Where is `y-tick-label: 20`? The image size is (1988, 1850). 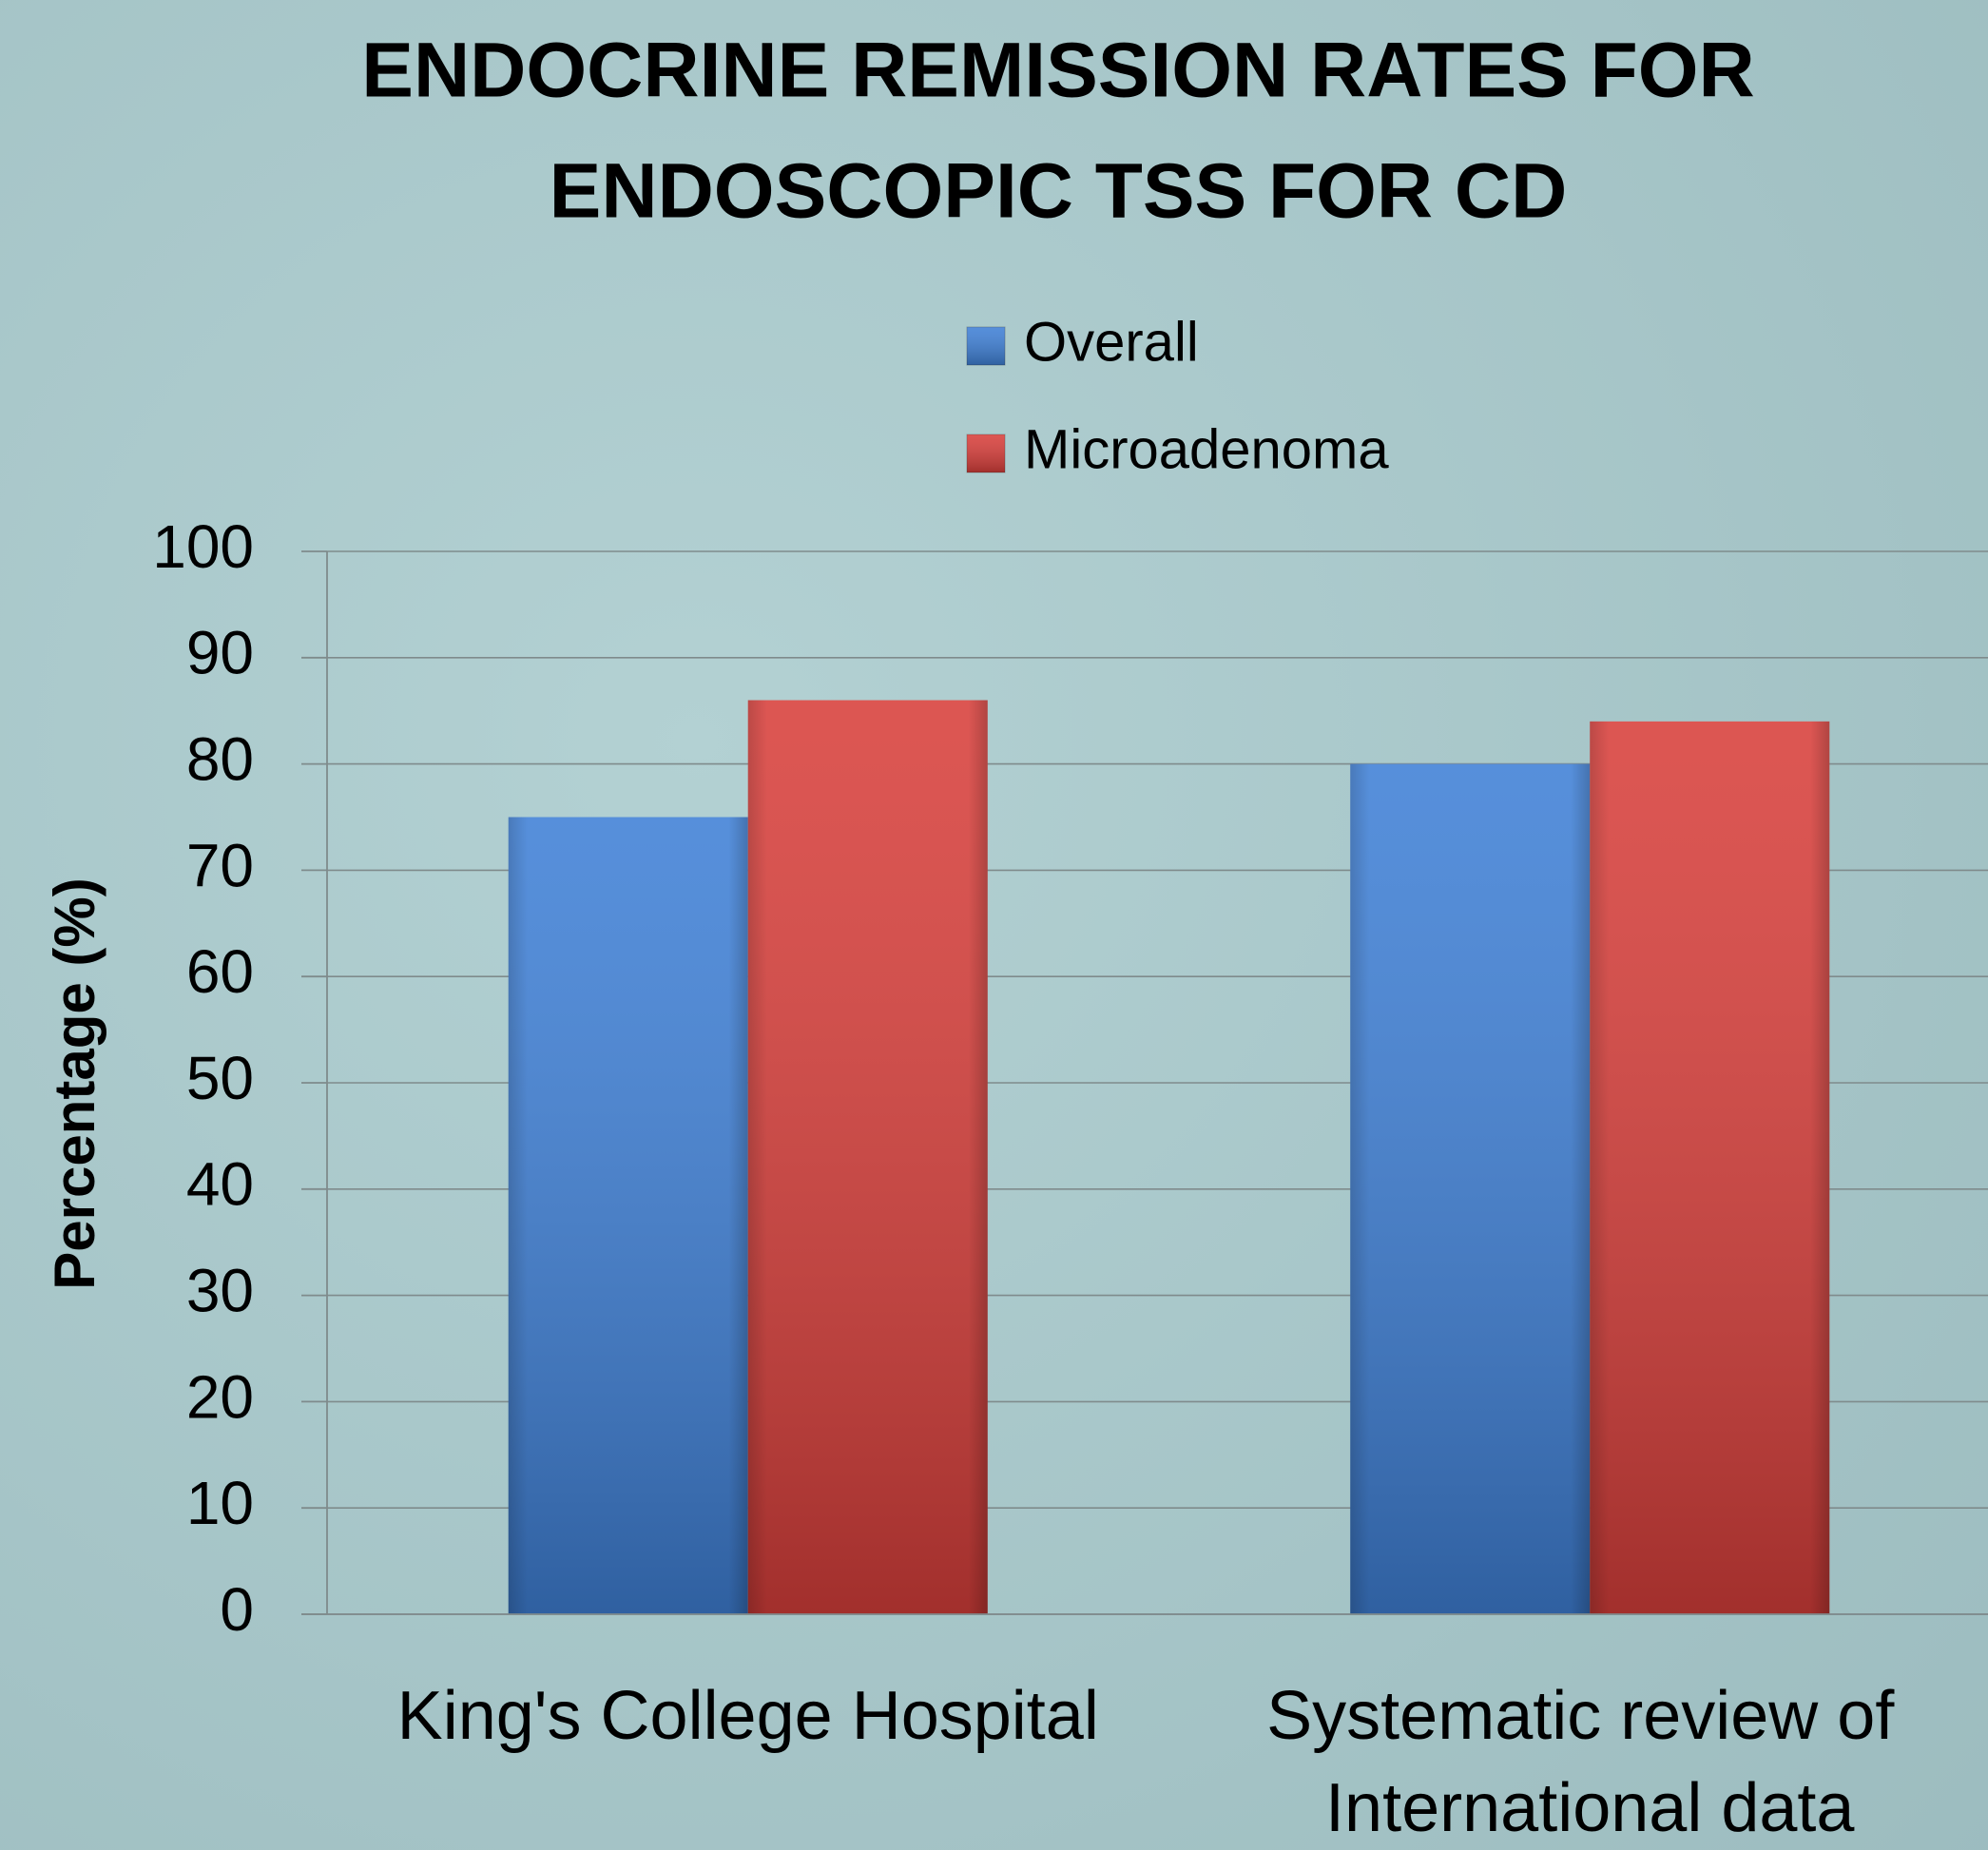 y-tick-label: 20 is located at coordinates (220, 1396).